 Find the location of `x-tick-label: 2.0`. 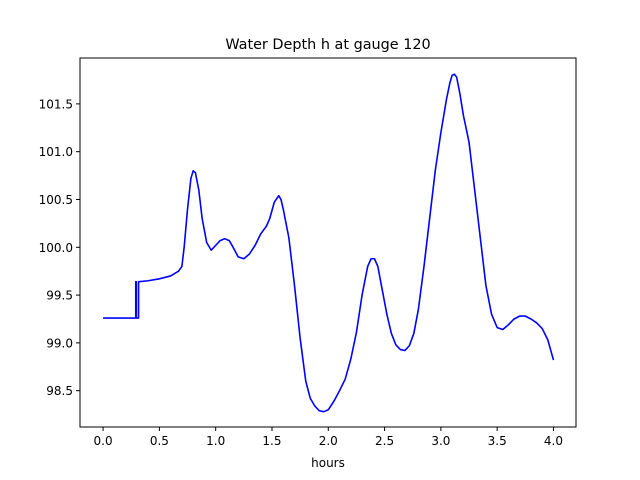

x-tick-label: 2.0 is located at coordinates (328, 441).